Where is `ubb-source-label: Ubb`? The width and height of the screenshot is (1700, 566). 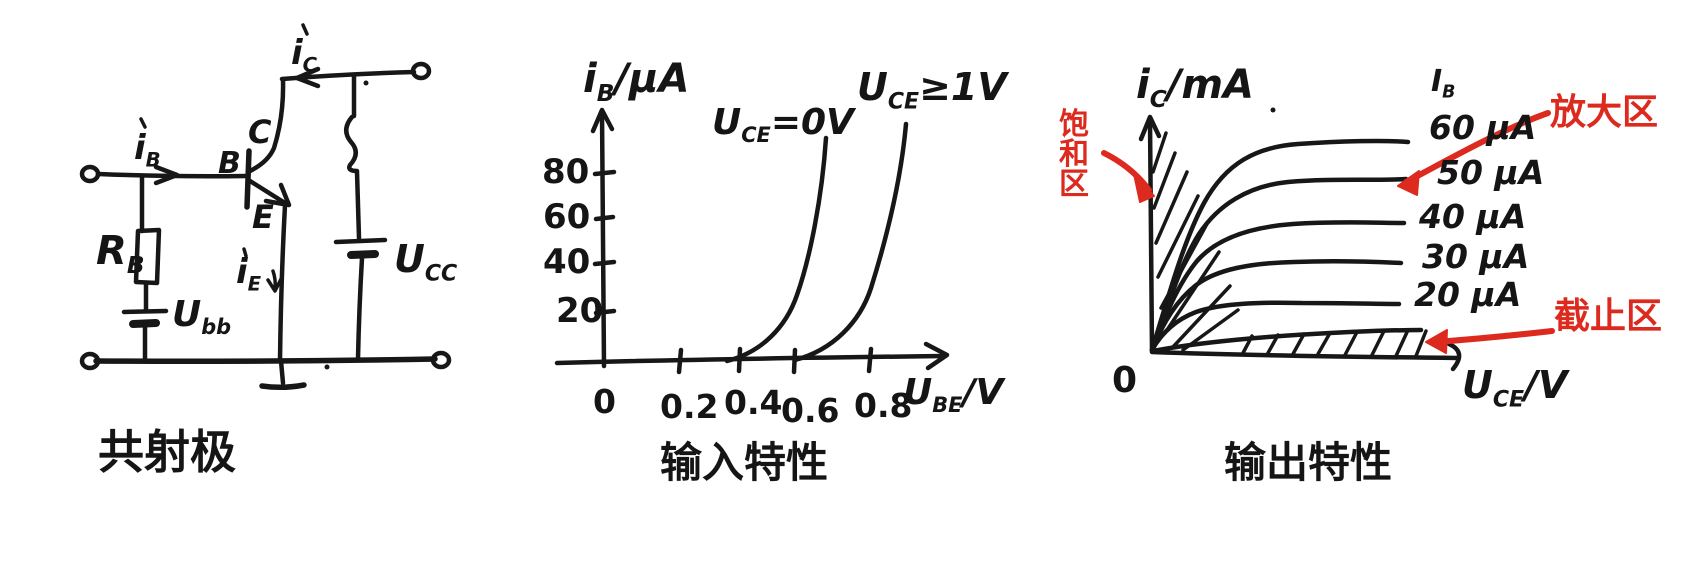 ubb-source-label: Ubb is located at coordinates (202, 316).